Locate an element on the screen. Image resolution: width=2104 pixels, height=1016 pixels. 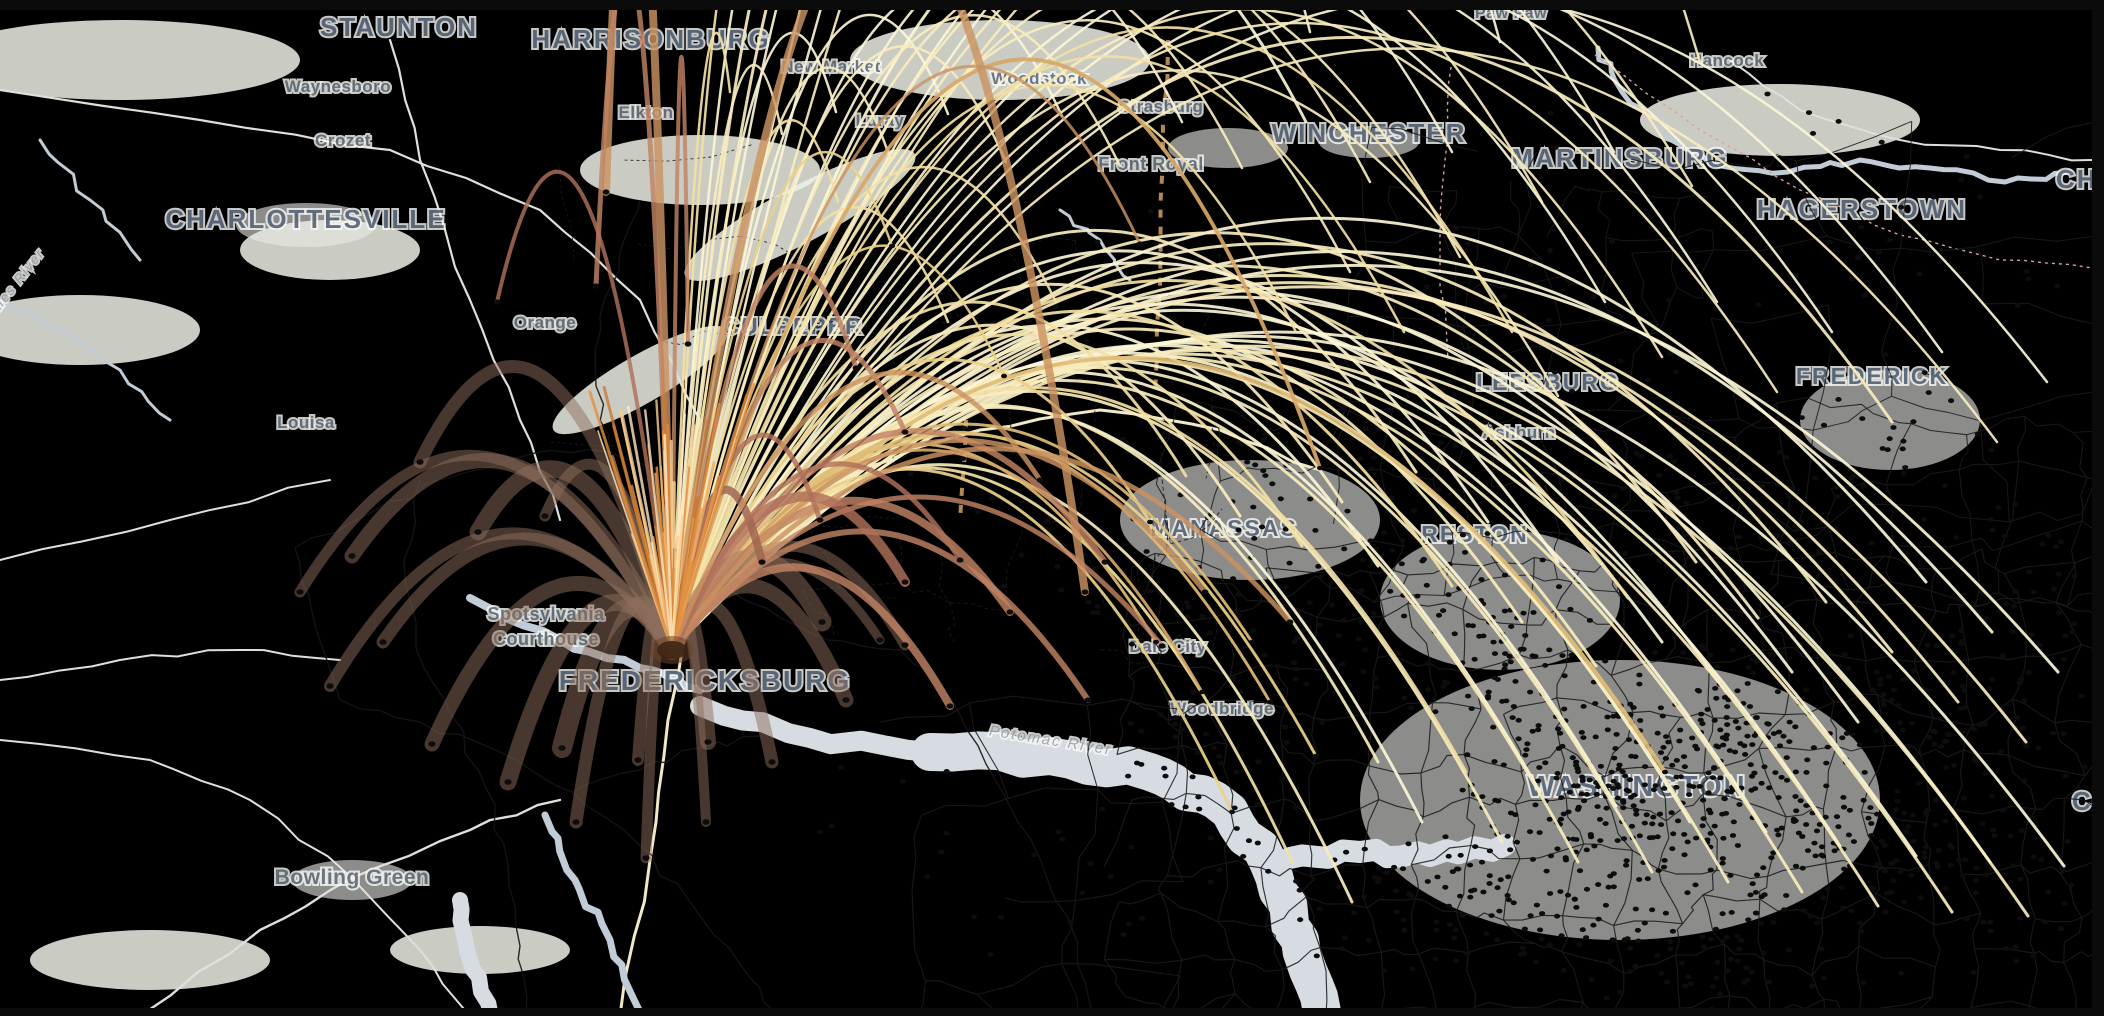
map-label-waynesboro: Waynesboro is located at coordinates (338, 86).